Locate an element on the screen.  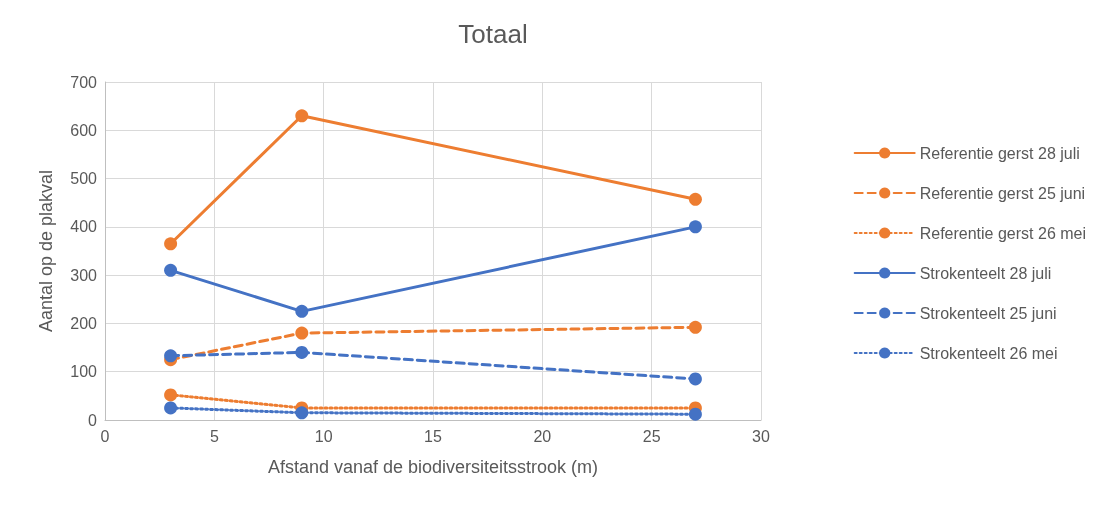
legend-label: Strokenteelt 28 juli is located at coordinates (985, 273).